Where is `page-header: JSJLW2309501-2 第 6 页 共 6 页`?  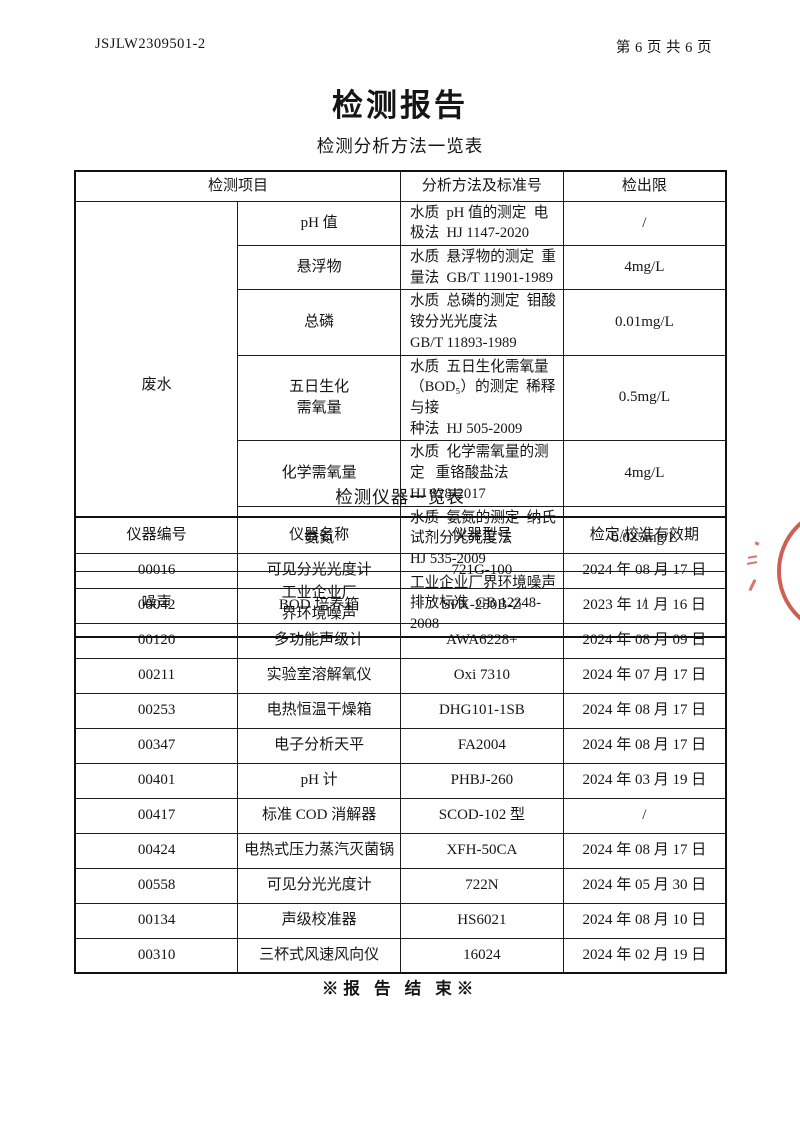 page-header: JSJLW2309501-2 第 6 页 共 6 页 is located at coordinates (403, 46).